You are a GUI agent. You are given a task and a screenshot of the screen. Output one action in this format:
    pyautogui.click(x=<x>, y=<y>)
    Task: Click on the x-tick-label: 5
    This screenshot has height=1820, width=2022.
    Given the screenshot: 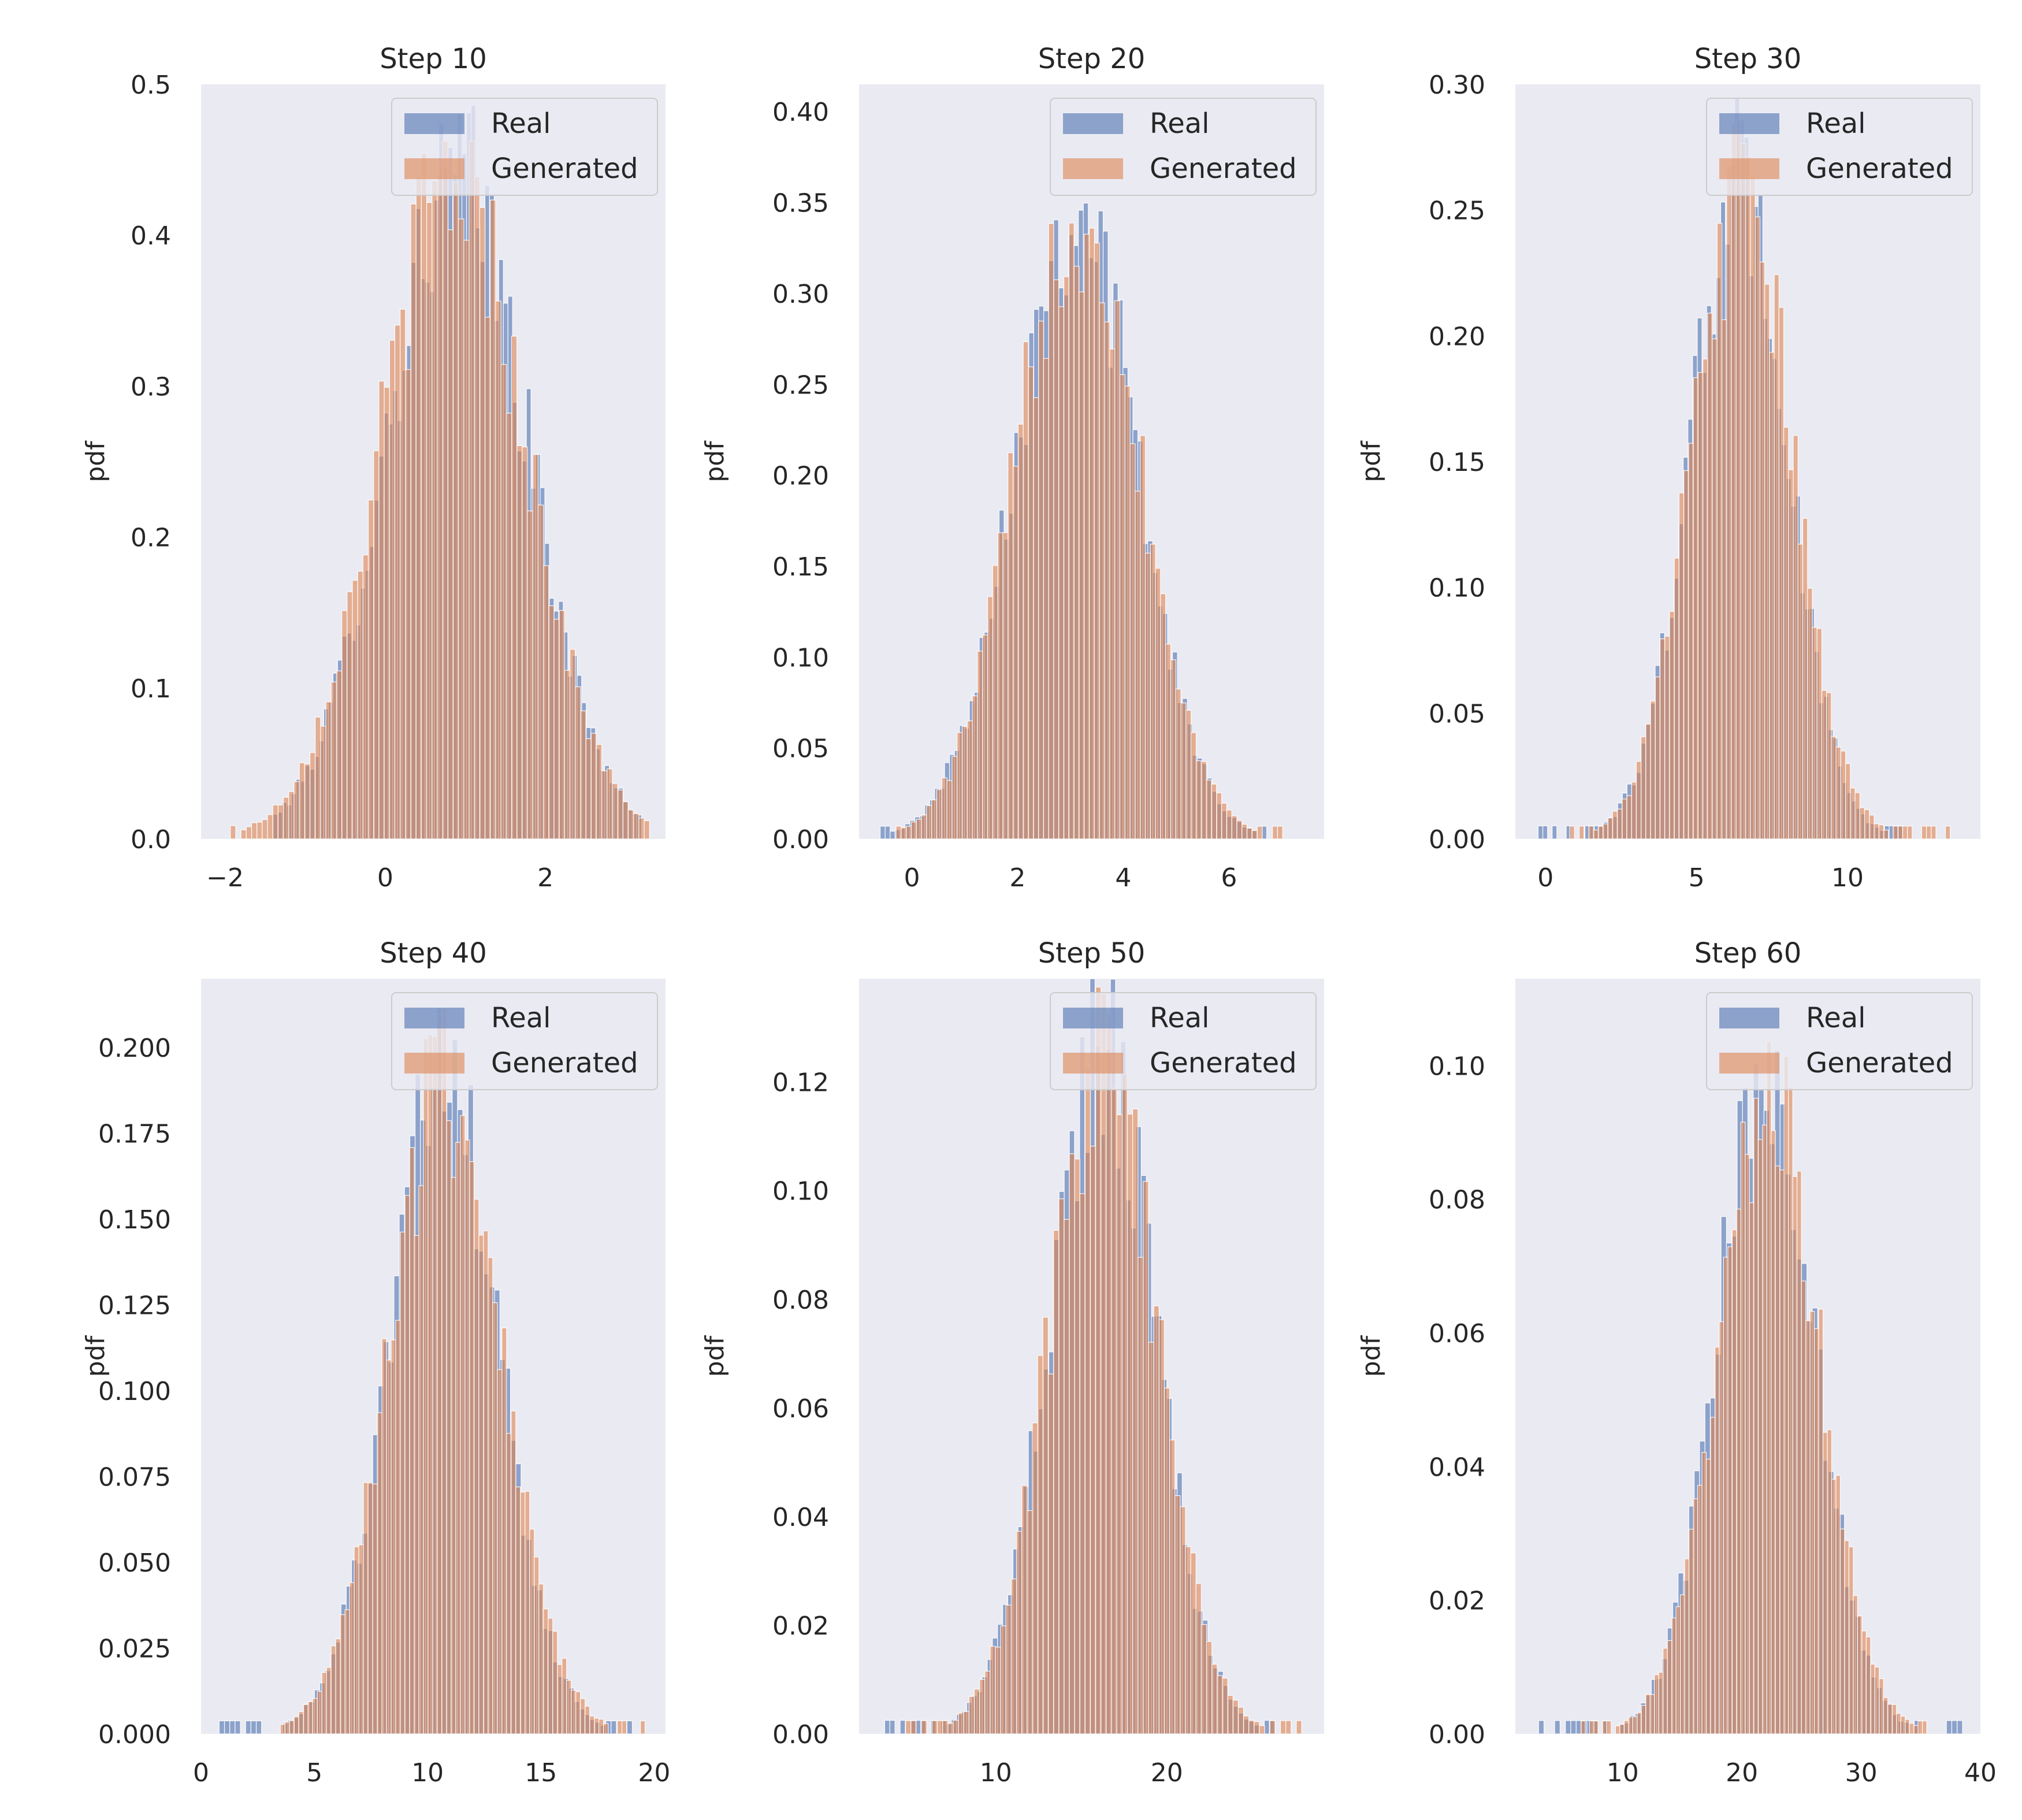 What is the action you would take?
    pyautogui.click(x=1697, y=878)
    